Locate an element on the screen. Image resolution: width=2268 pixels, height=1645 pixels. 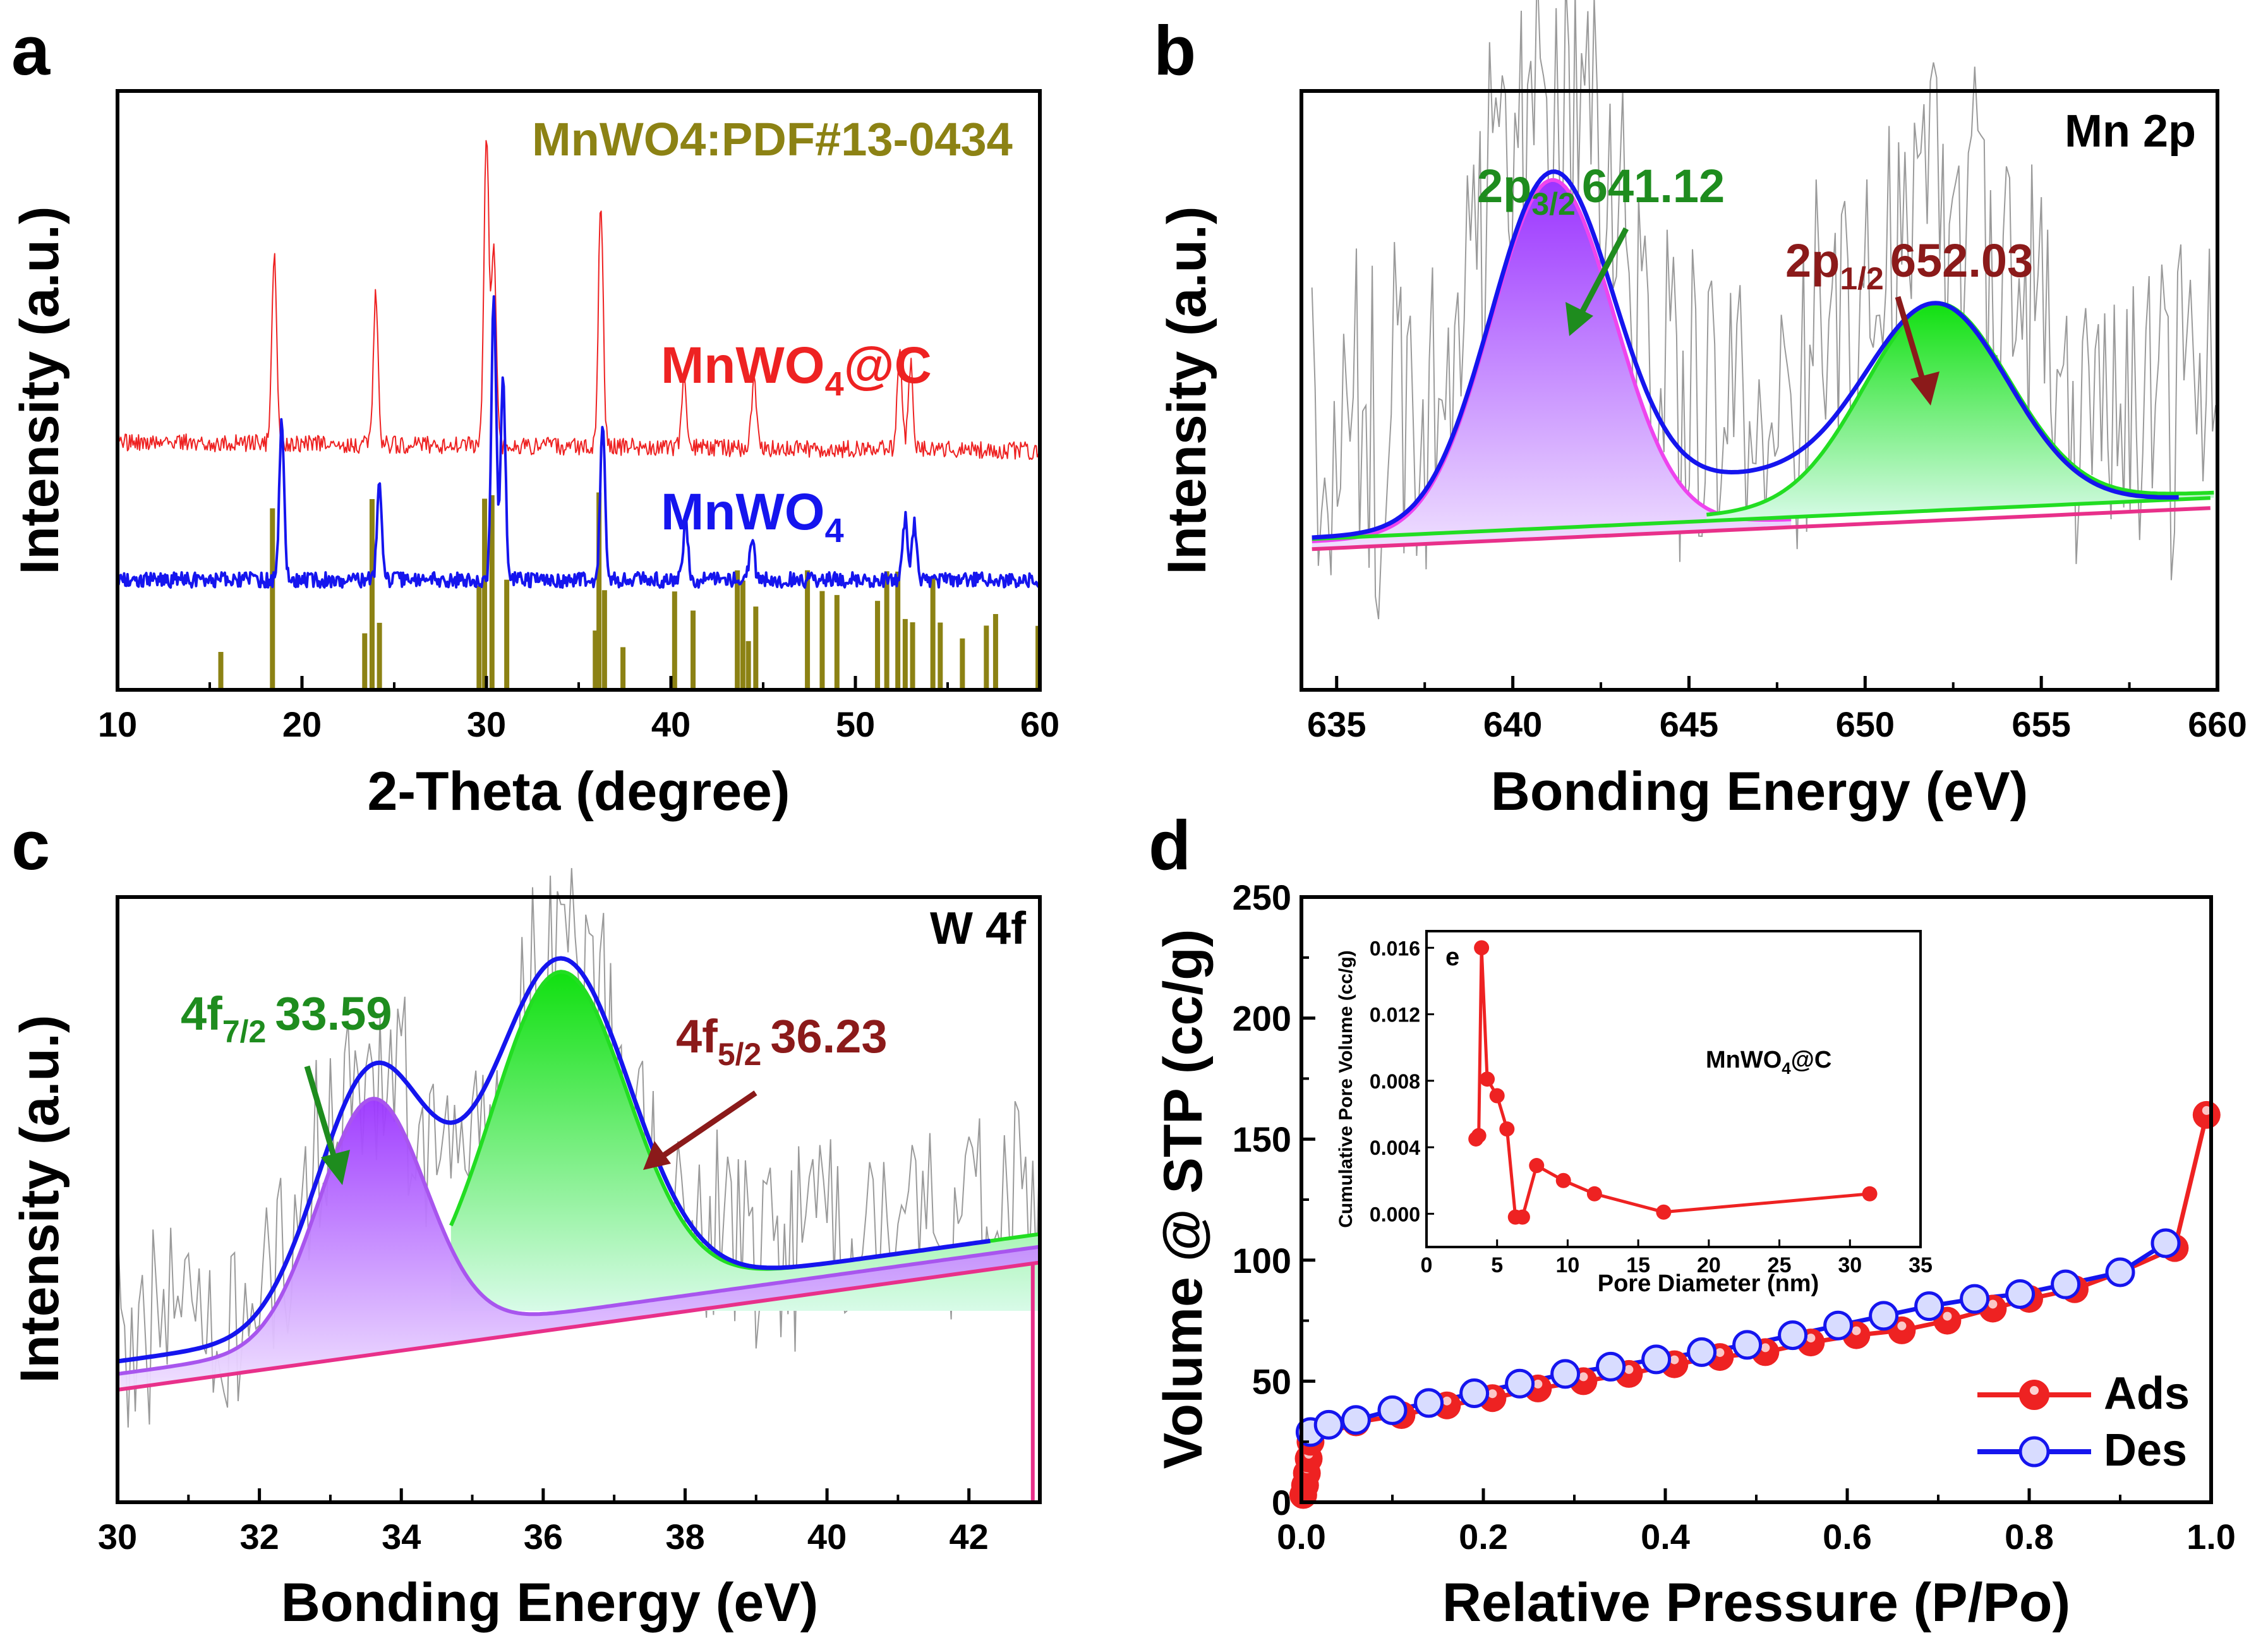
arrow-2p12 is located at coordinates (1917, 351).